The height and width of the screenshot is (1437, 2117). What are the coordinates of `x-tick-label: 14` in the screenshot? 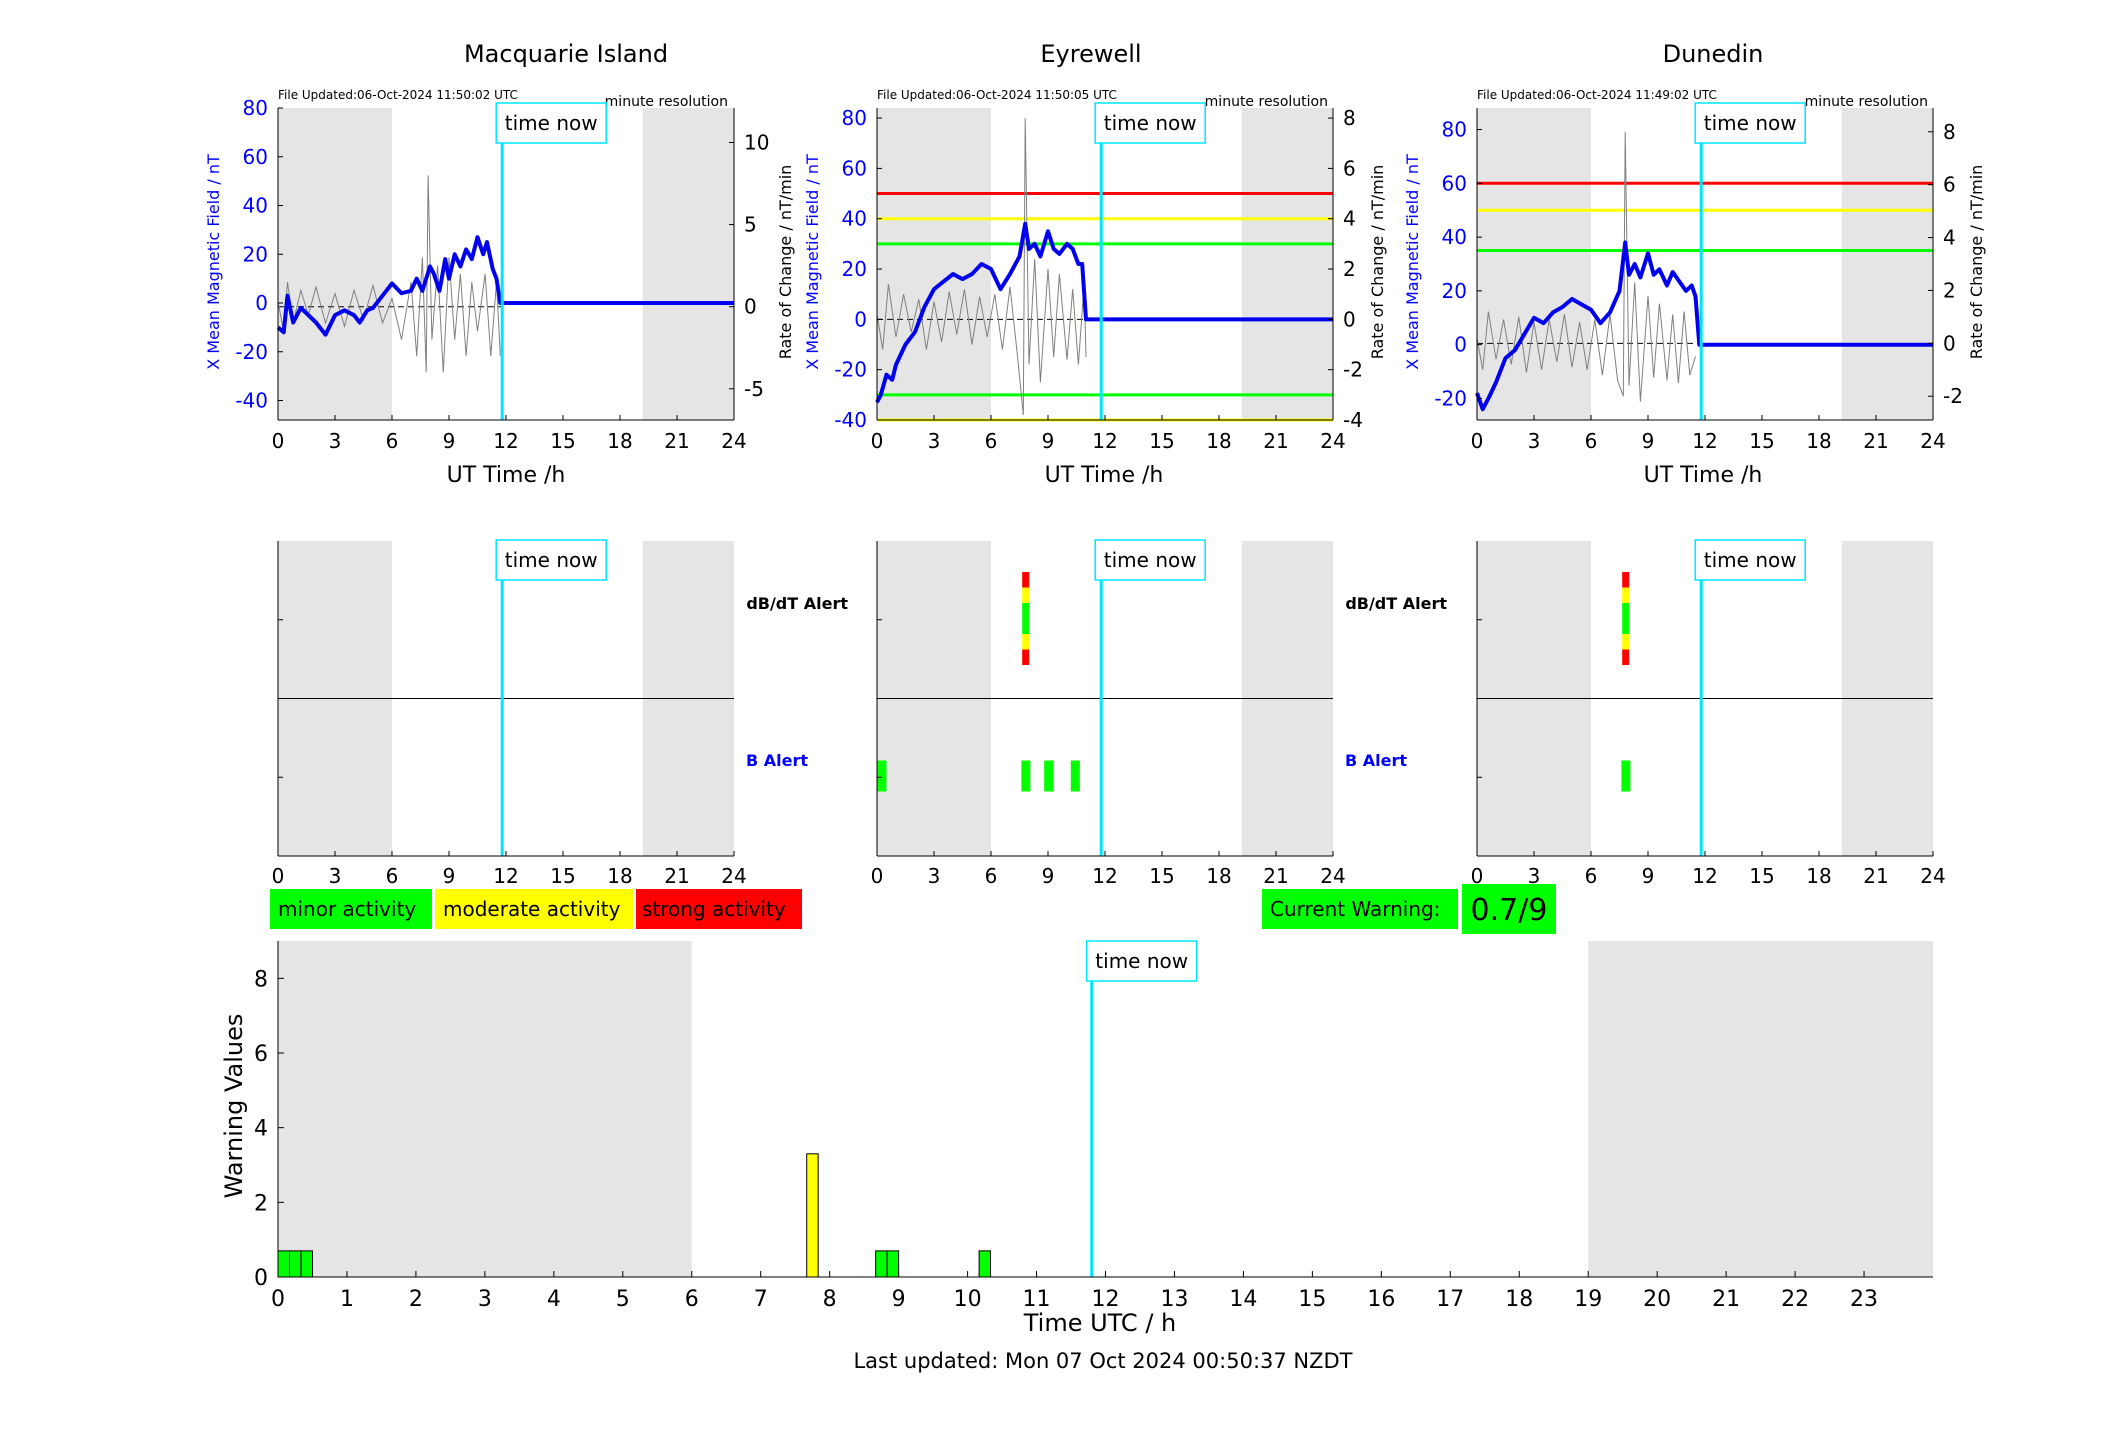 It's located at (1243, 1299).